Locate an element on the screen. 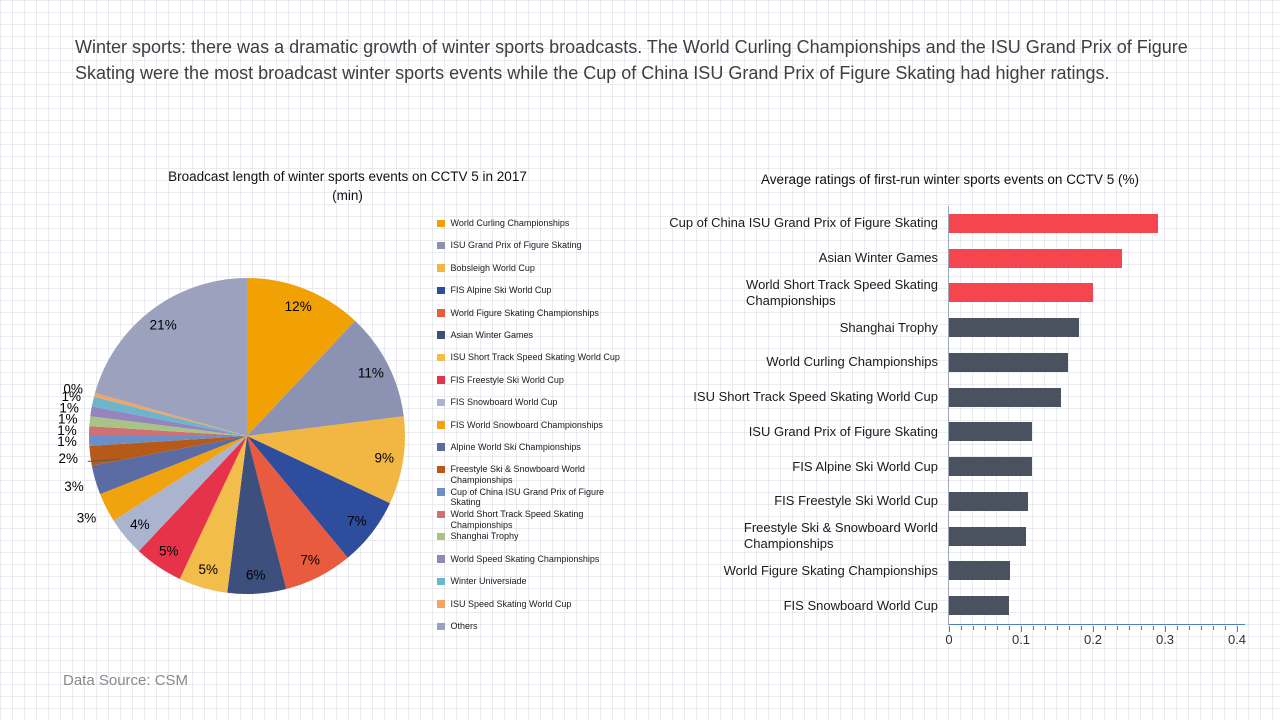  pie-percent-label: 9% is located at coordinates (385, 457).